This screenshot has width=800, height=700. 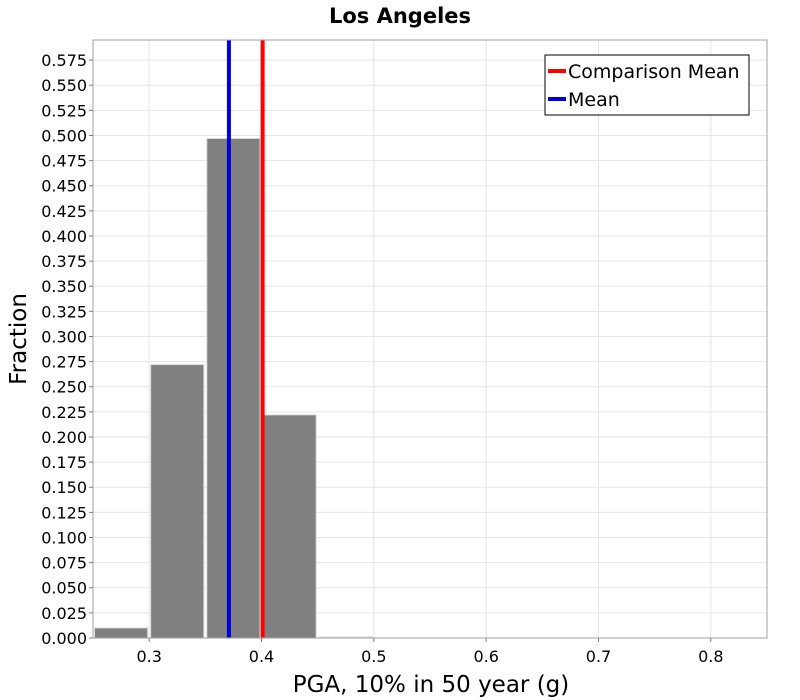 I want to click on mean-lines, so click(x=245, y=339).